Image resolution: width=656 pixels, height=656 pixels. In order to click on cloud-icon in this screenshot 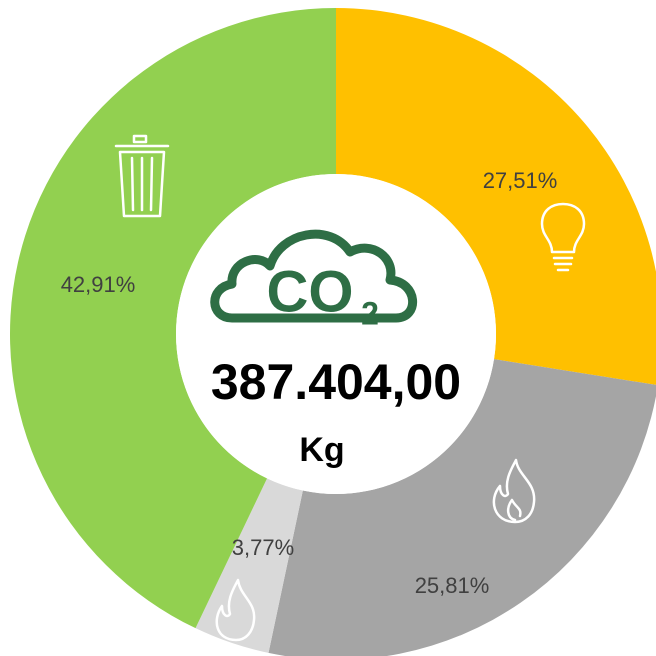, I will do `click(313, 276)`.